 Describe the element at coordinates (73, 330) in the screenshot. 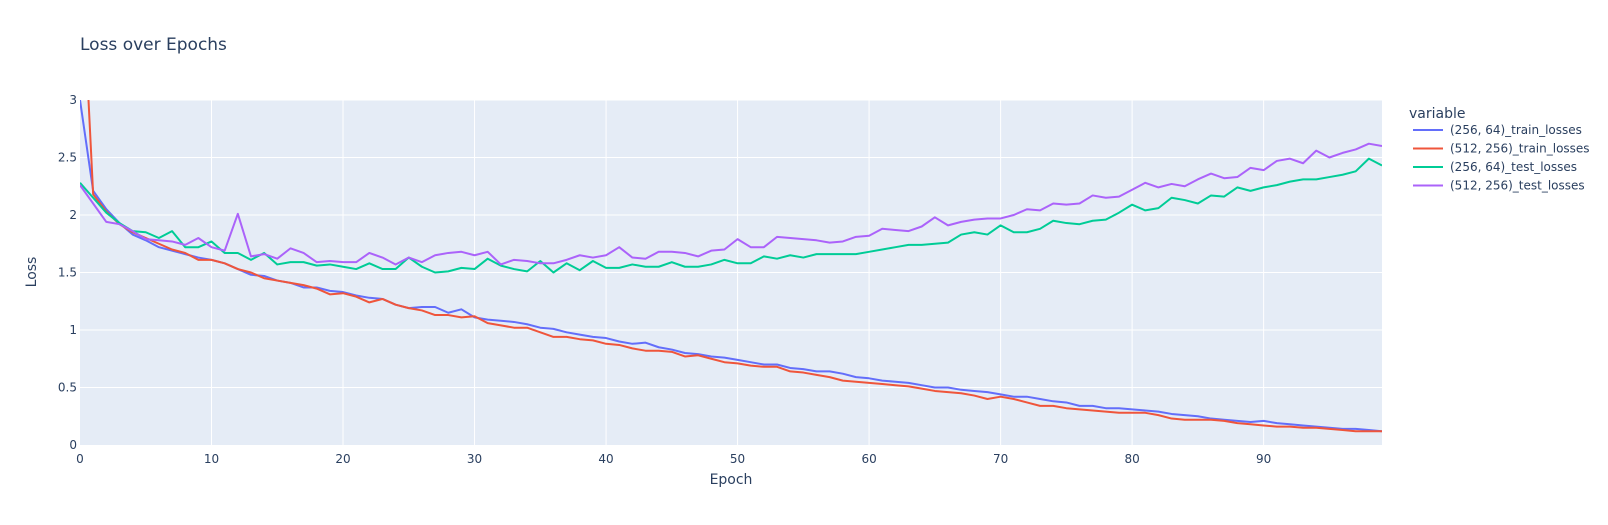

I see `y-tick-label: 1` at that location.